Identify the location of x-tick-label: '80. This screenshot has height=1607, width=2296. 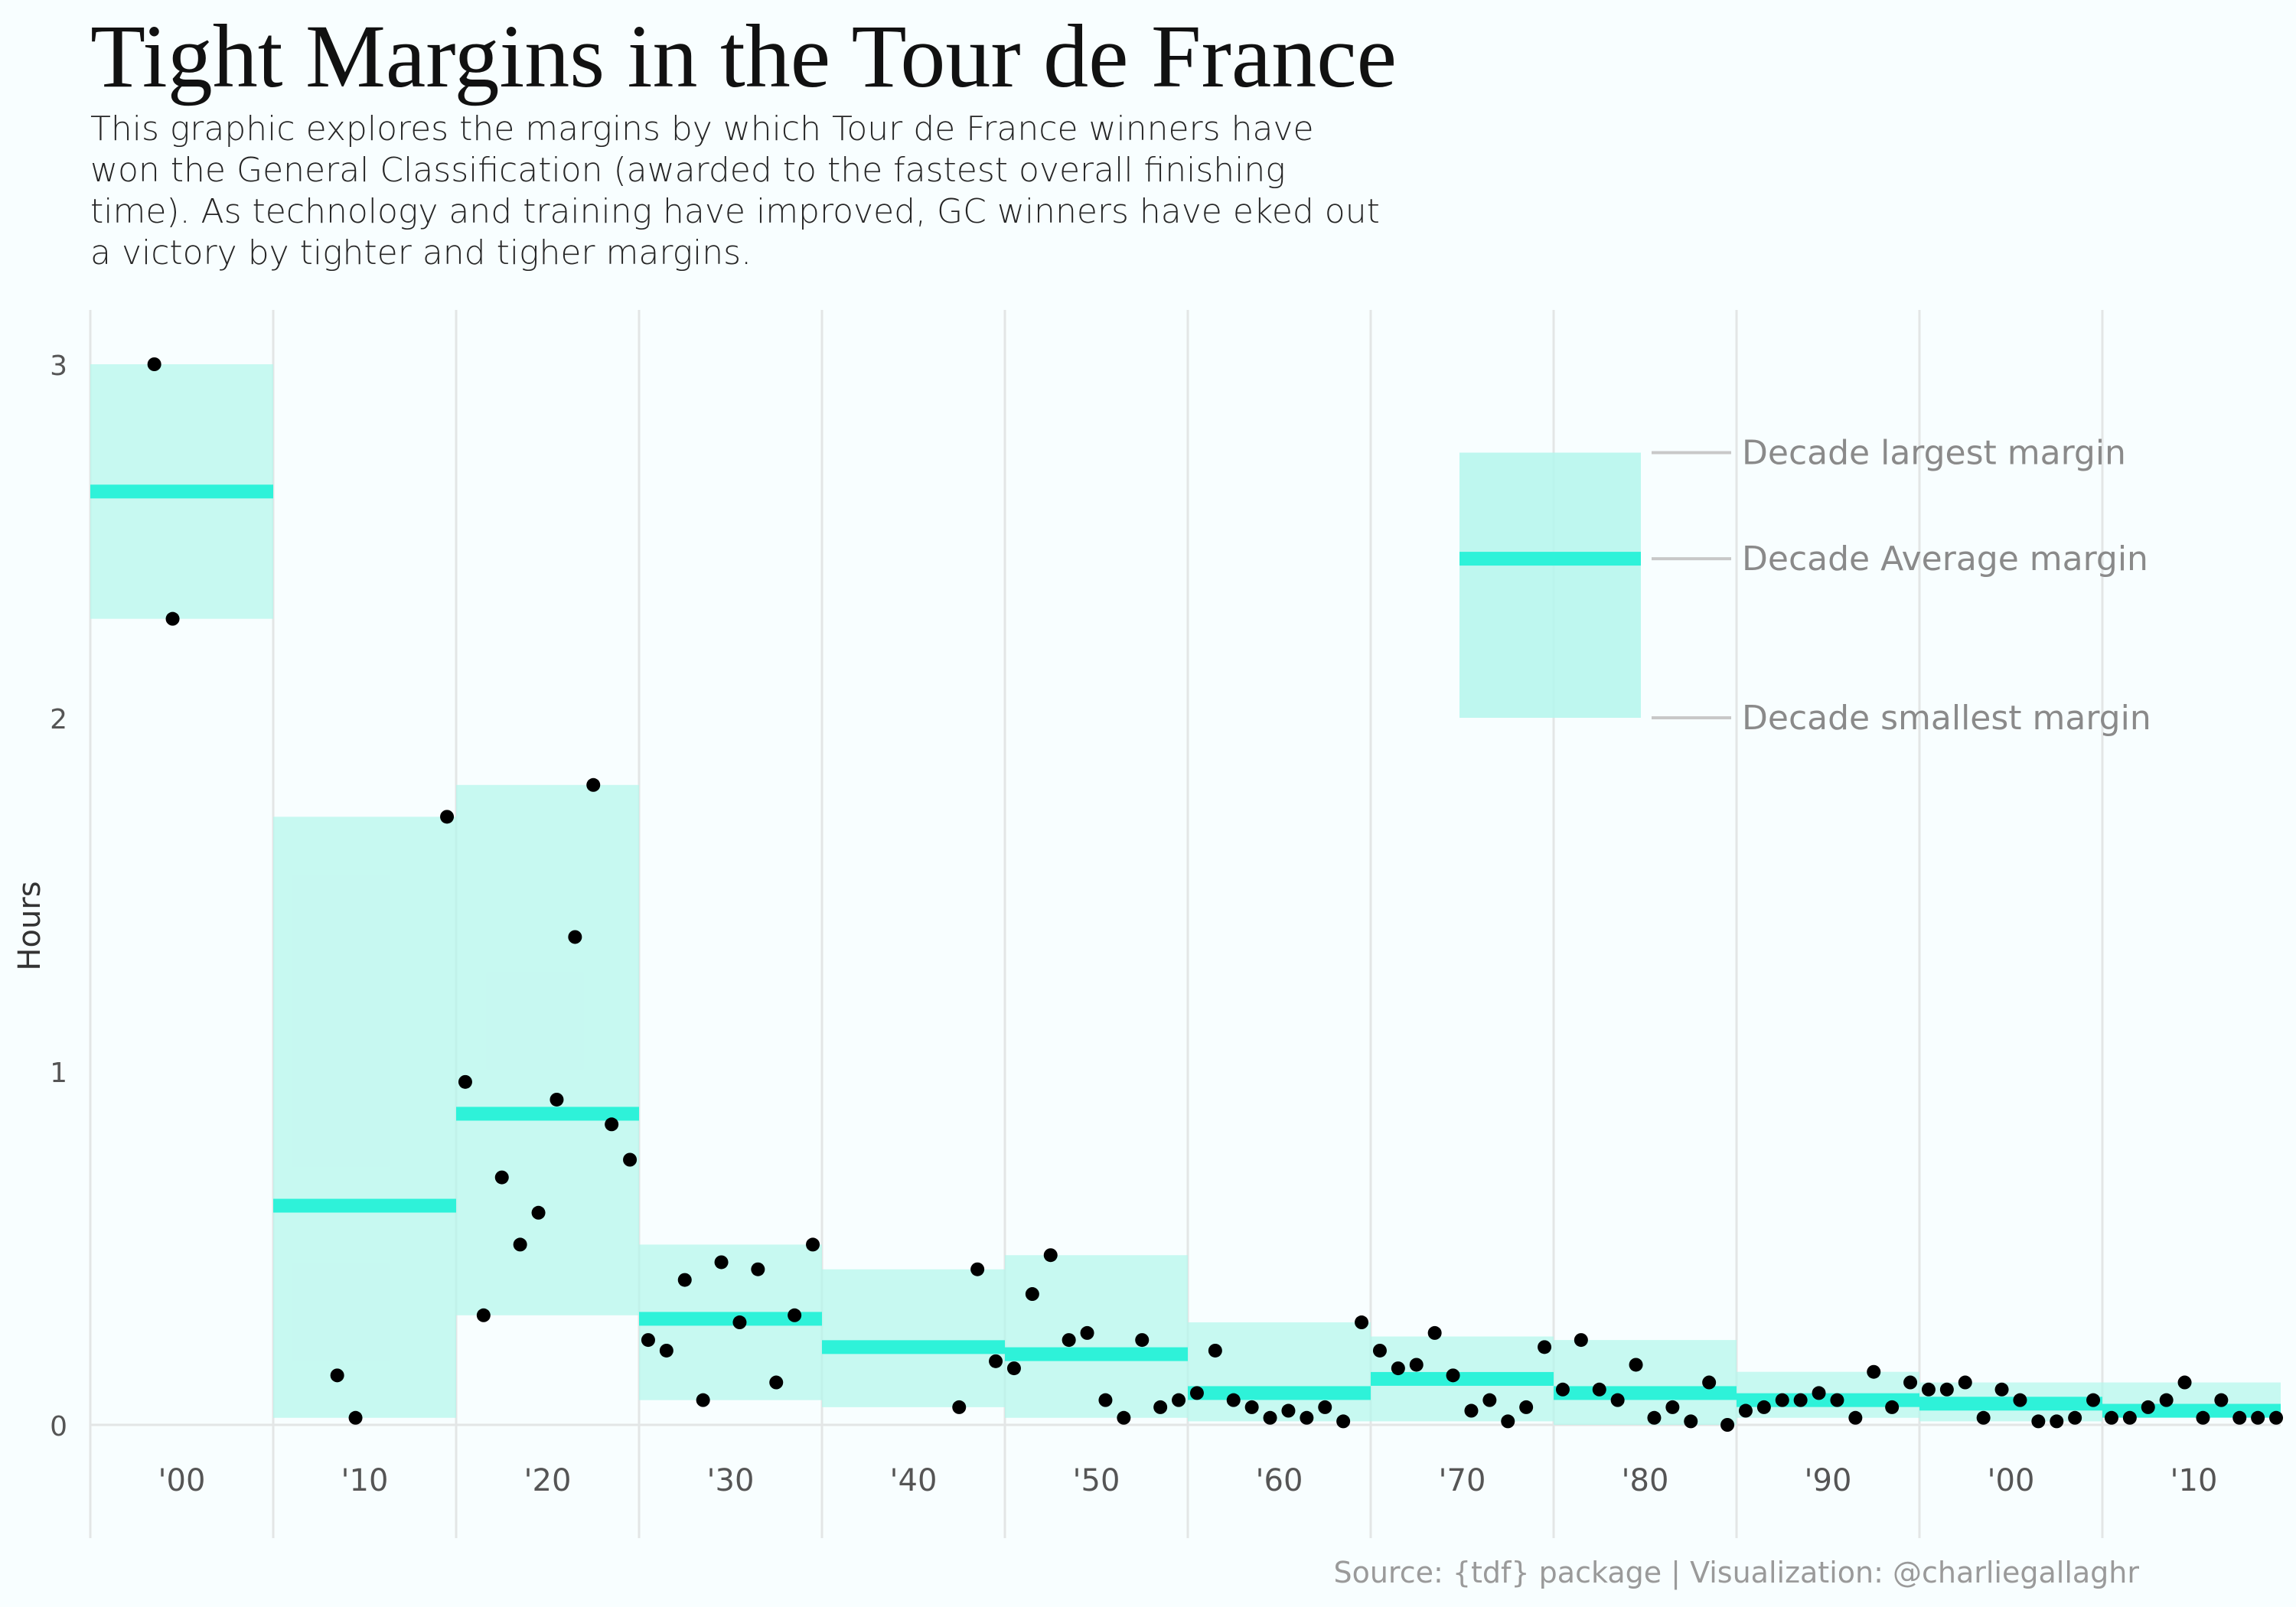
(1645, 1480).